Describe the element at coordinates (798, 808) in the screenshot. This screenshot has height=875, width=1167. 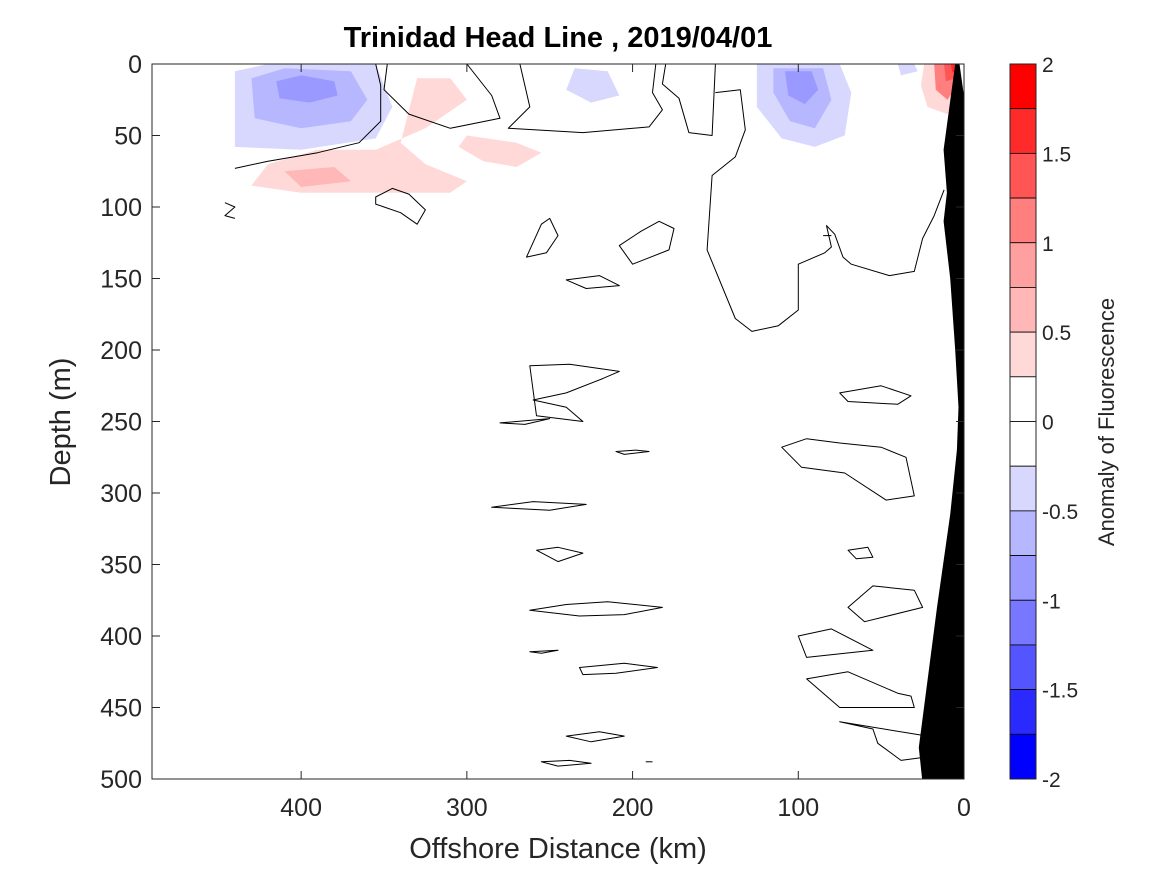
I see `x-tick-label: 100` at that location.